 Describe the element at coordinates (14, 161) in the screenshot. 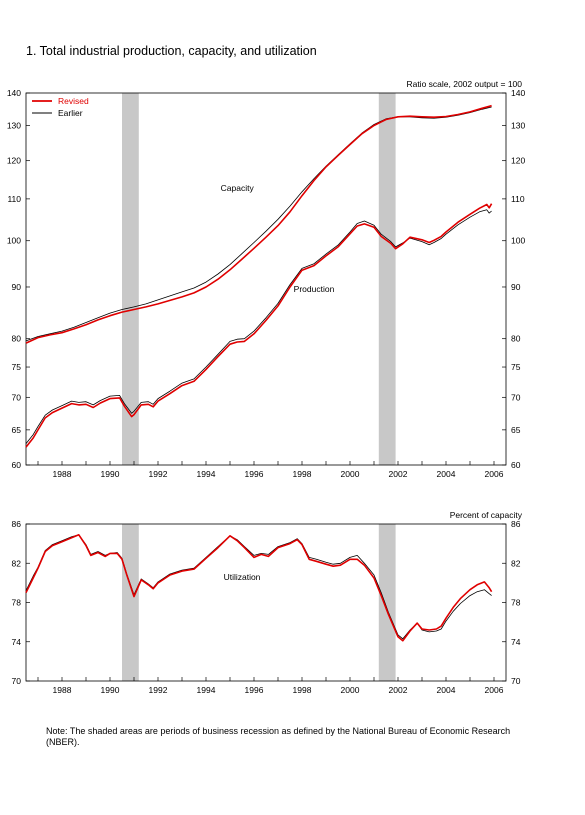

I see `top-y-tick-label-left: 120` at that location.